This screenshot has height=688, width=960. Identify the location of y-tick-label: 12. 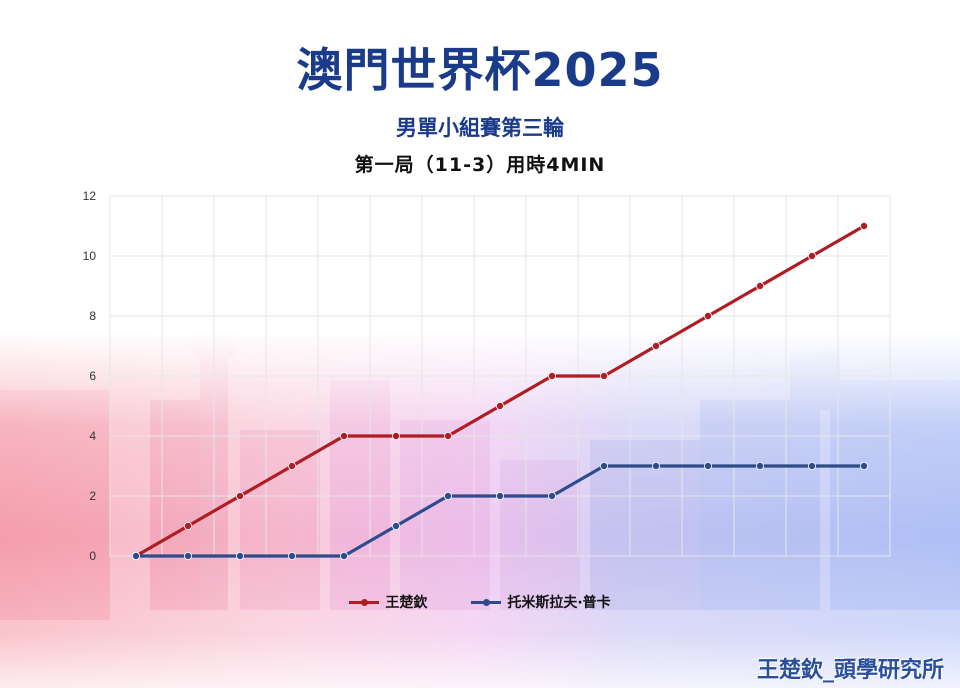
(90, 196).